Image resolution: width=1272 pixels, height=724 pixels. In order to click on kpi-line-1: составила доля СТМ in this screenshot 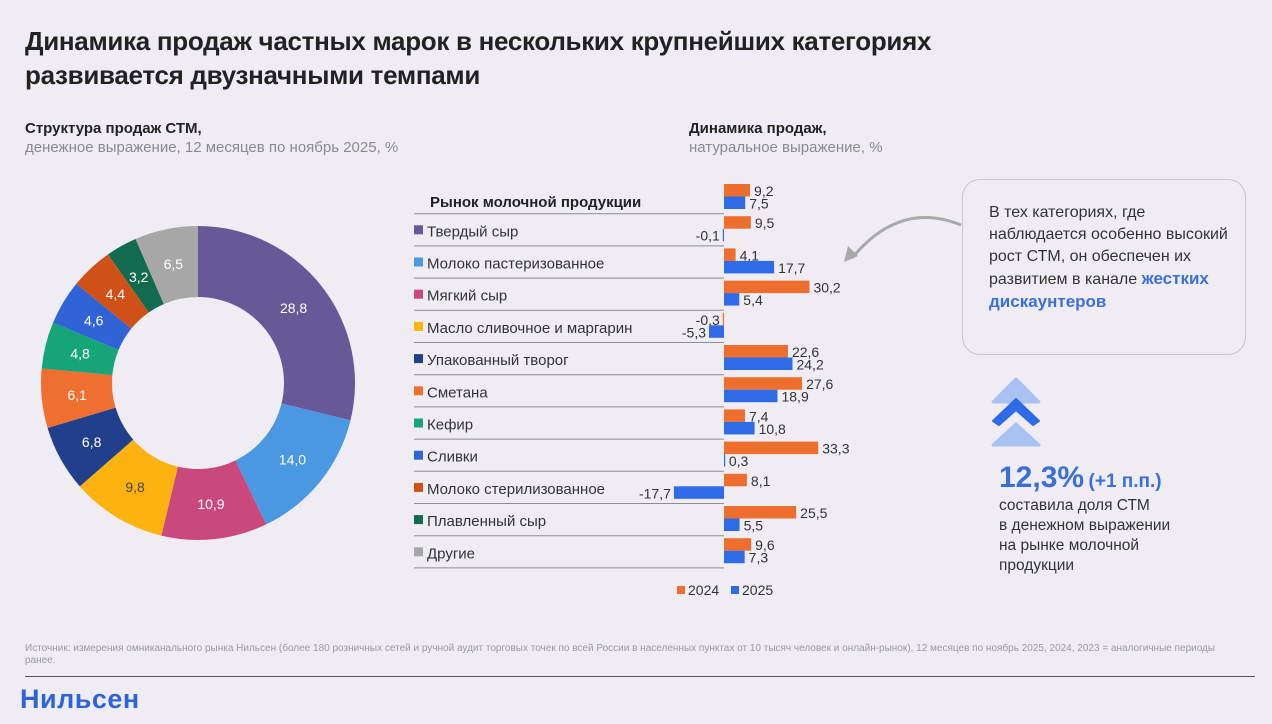, I will do `click(1074, 505)`.